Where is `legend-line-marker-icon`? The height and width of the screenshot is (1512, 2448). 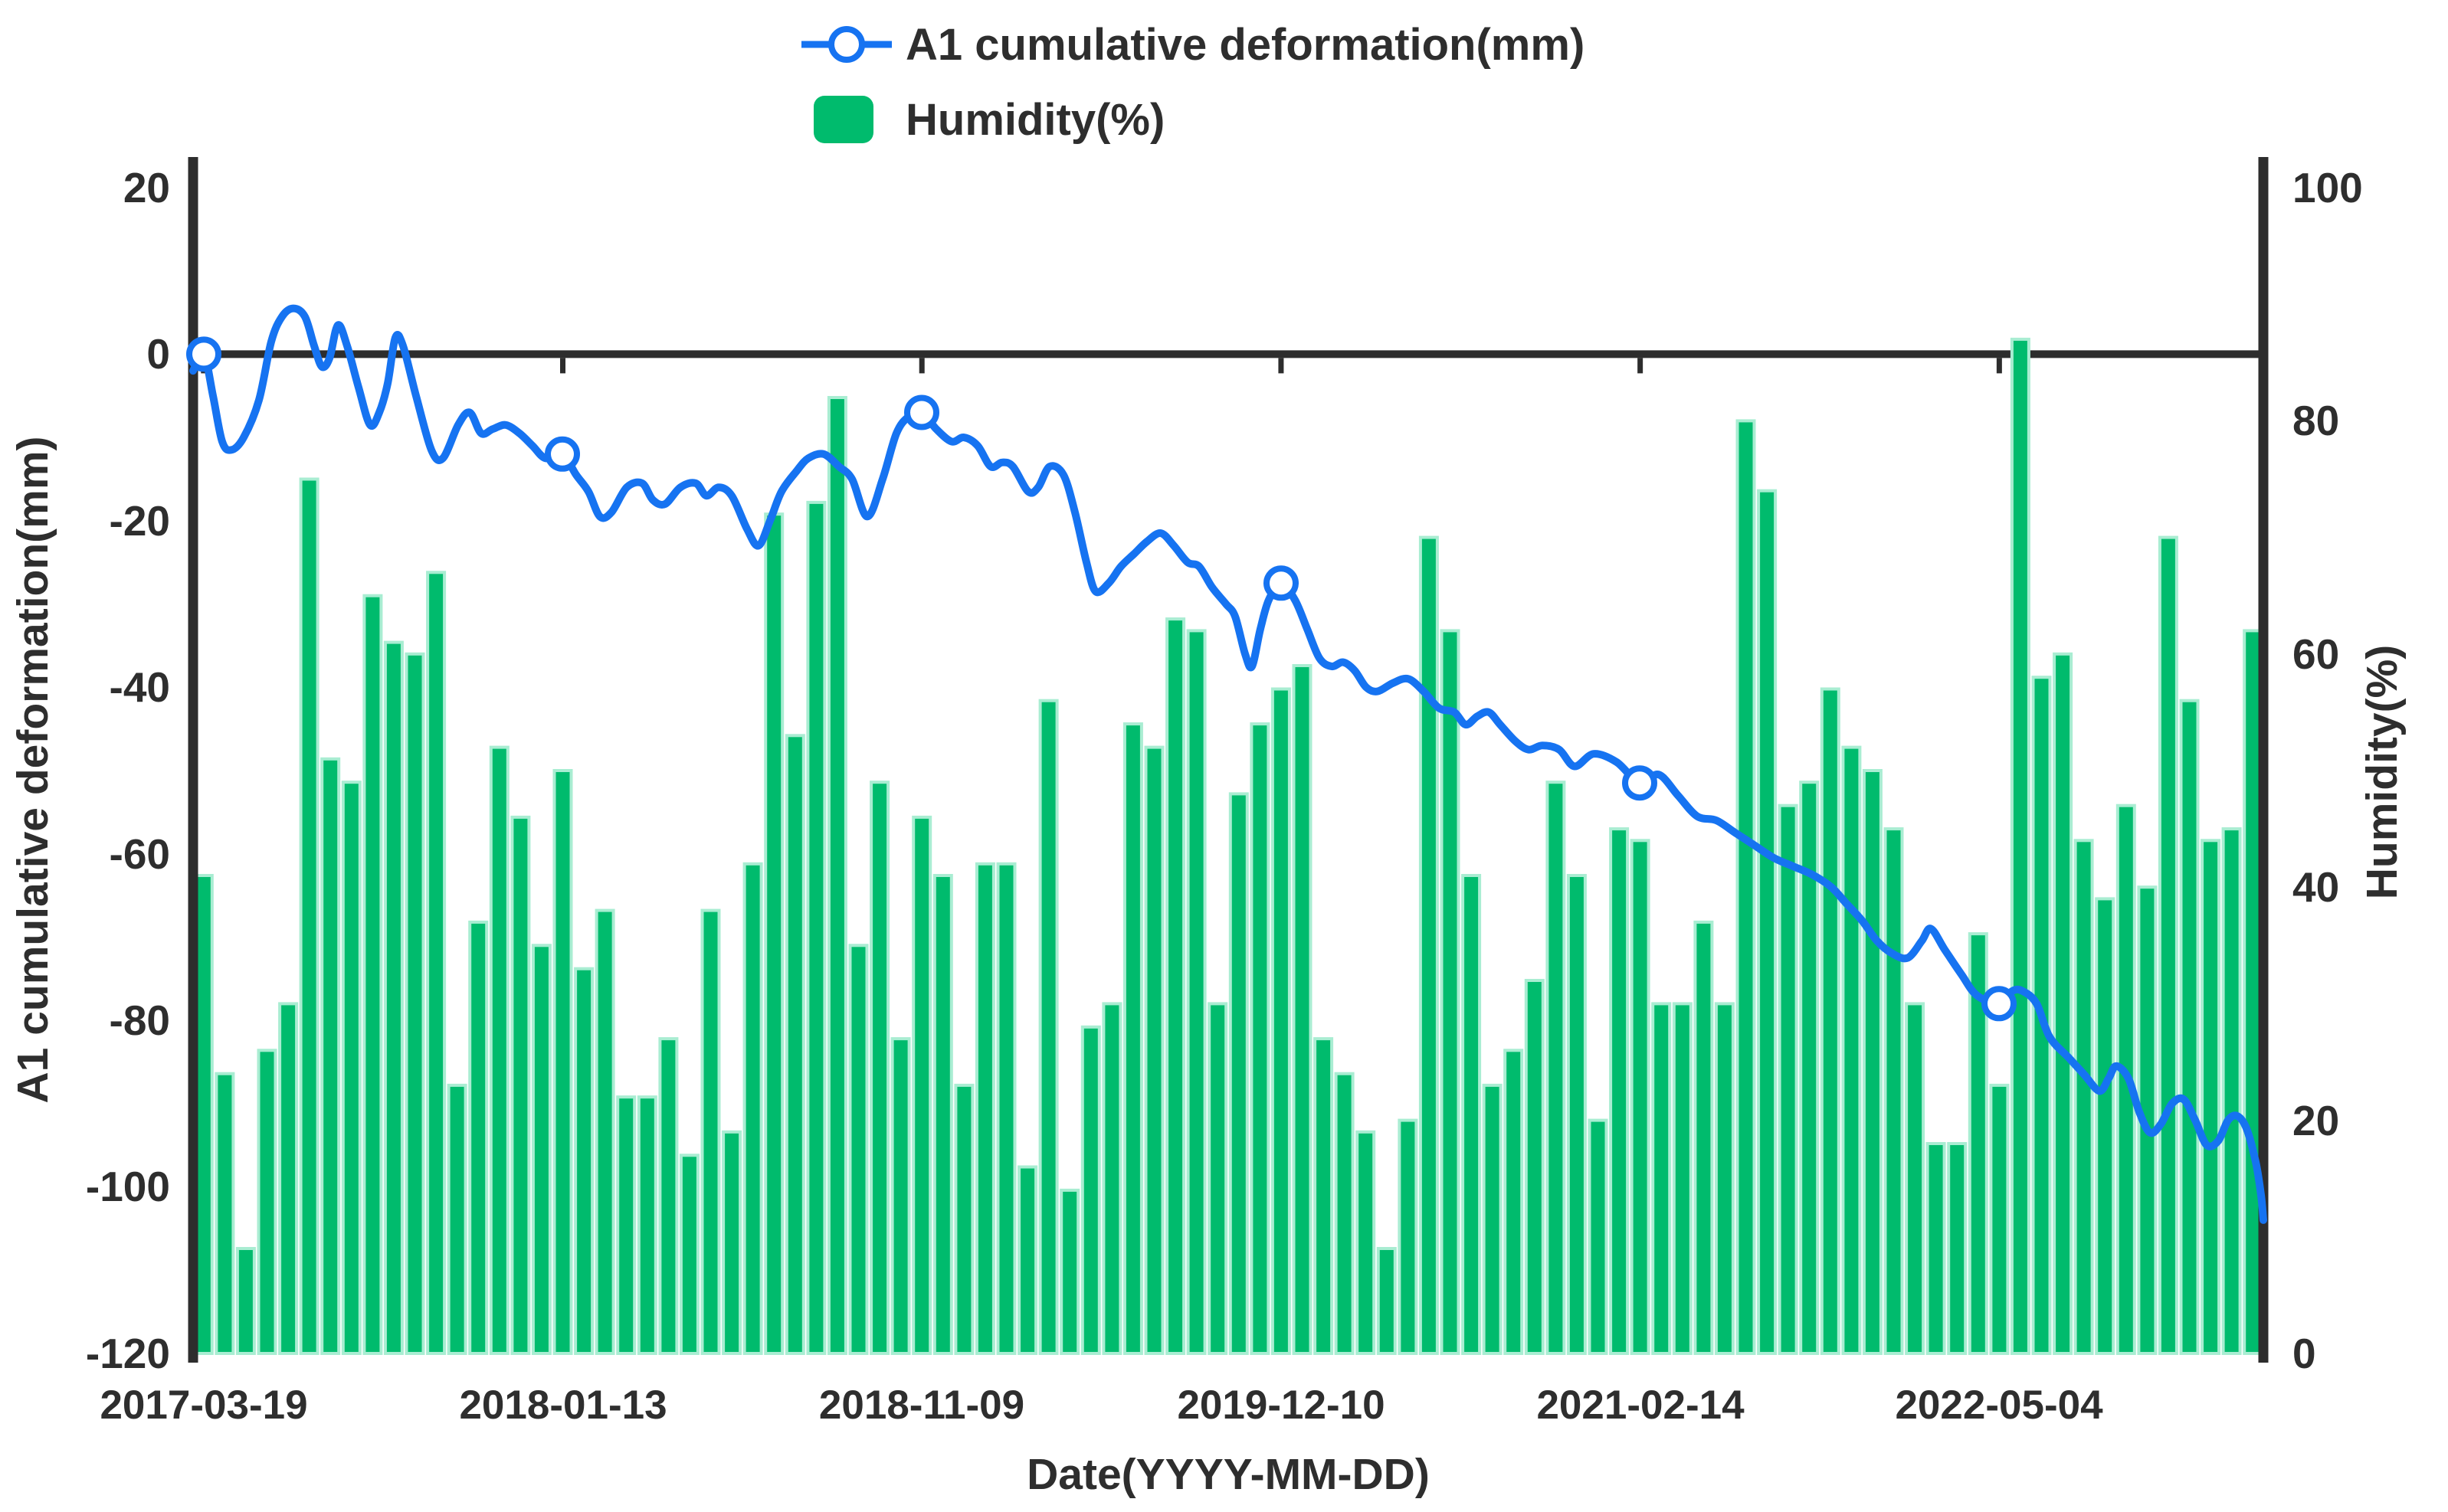
legend-line-marker-icon is located at coordinates (846, 44).